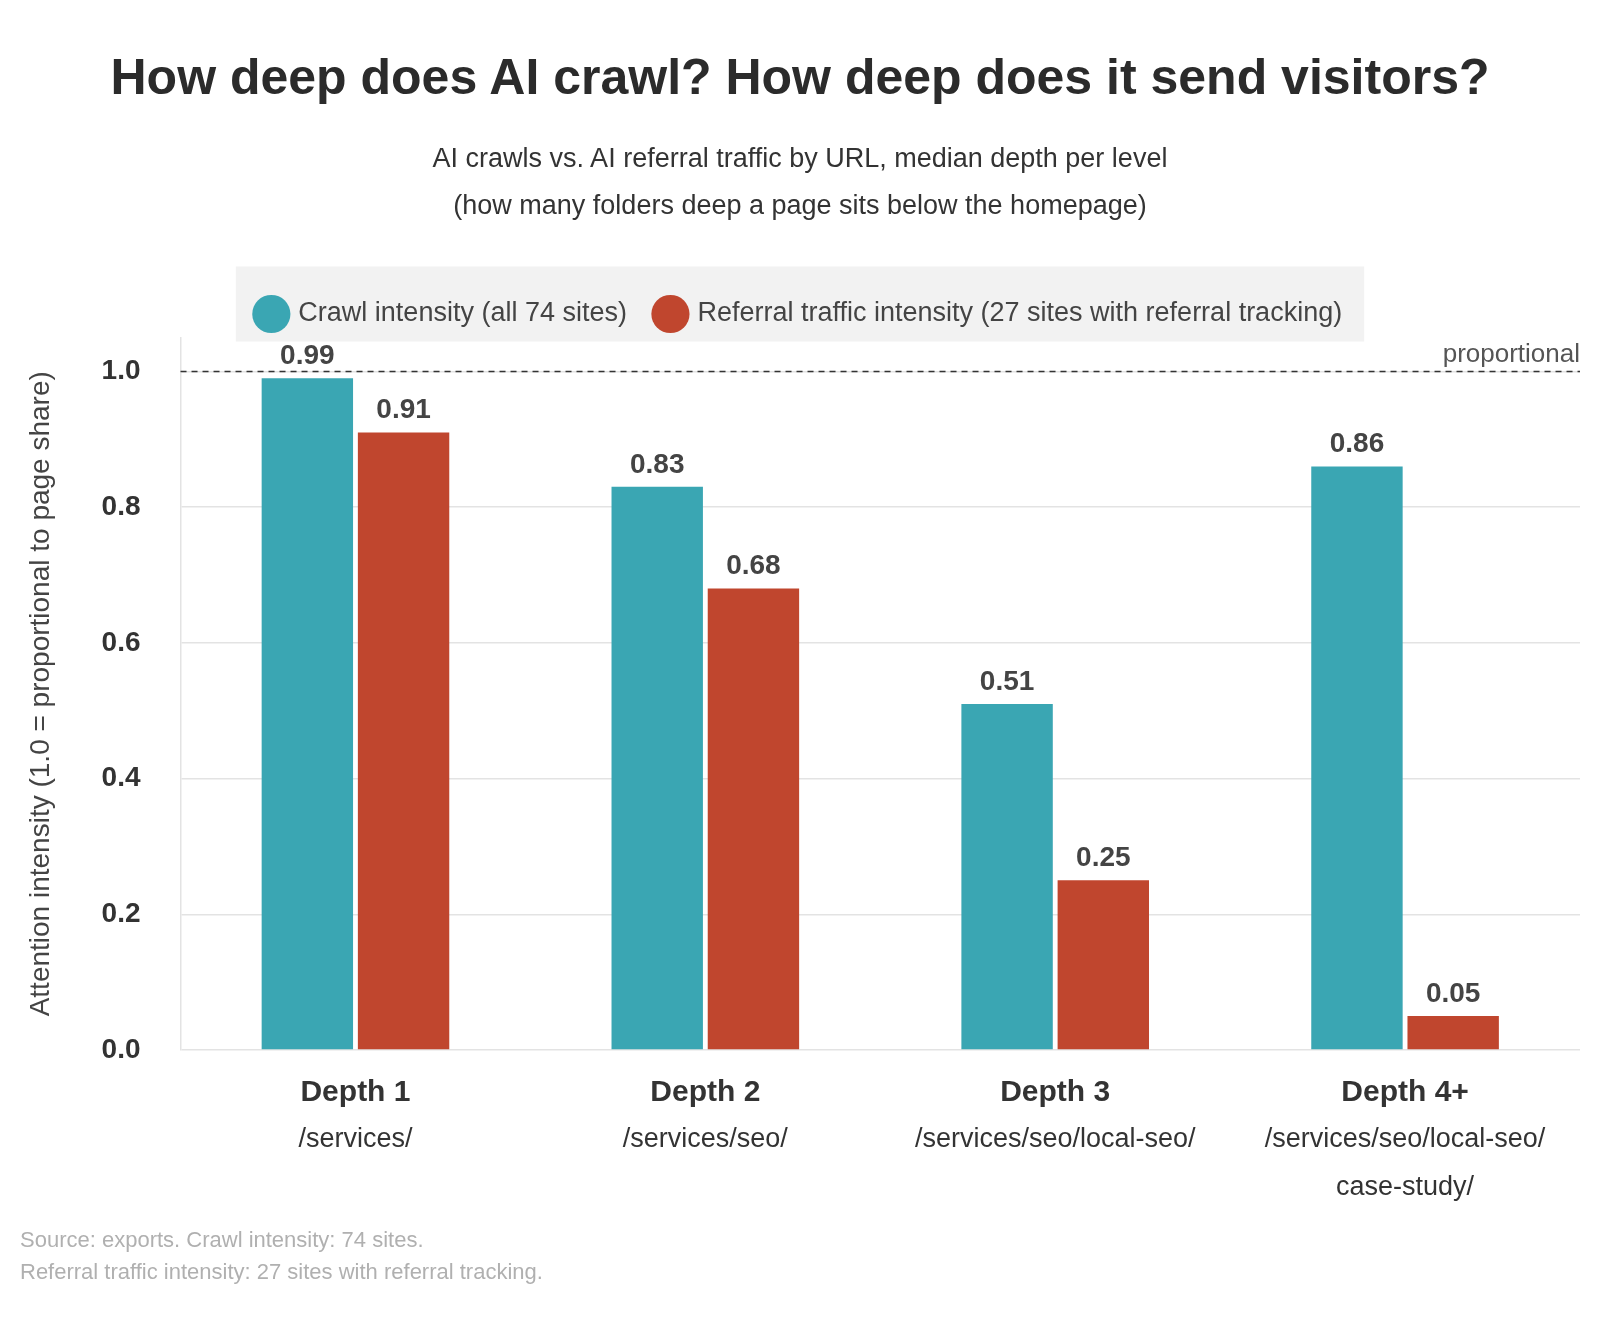  I want to click on x-tick-label: Depth 3 /services/seo/local-seo/, so click(1055, 1113).